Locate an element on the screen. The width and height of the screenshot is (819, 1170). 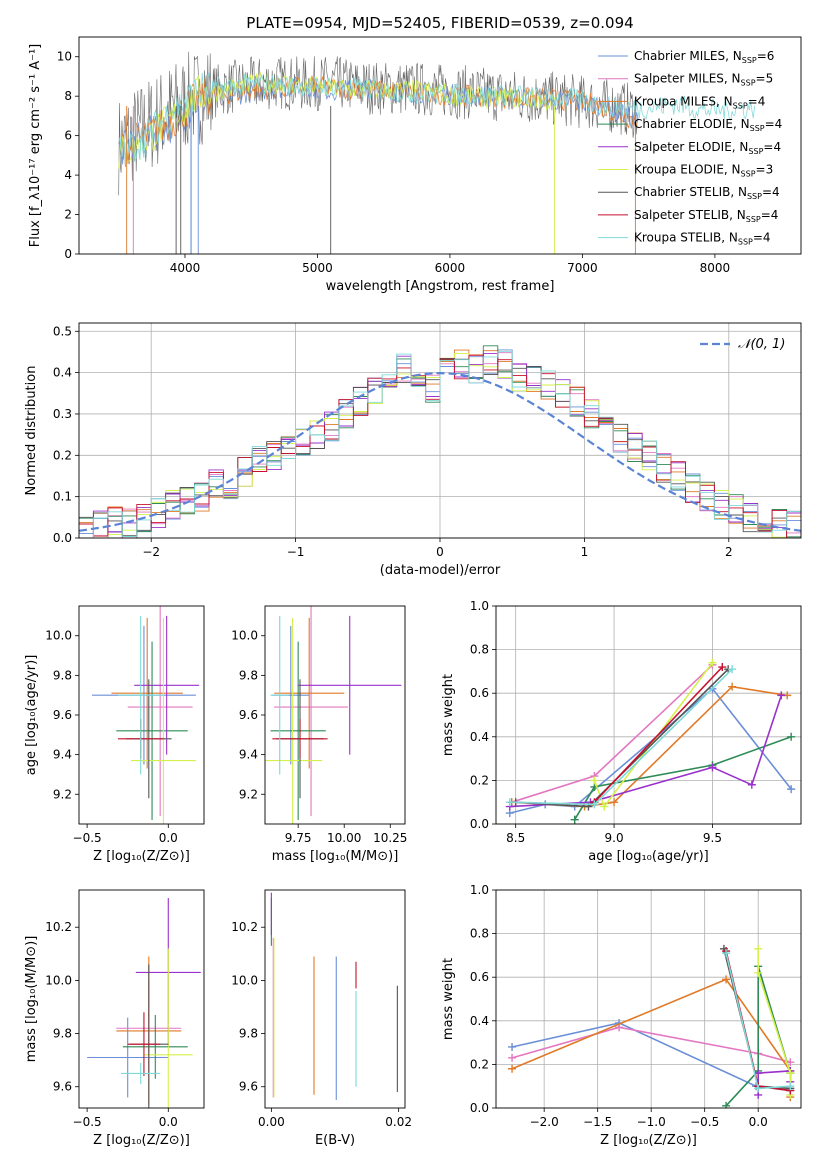
y-tick-label: 0.8 is located at coordinates (479, 934).